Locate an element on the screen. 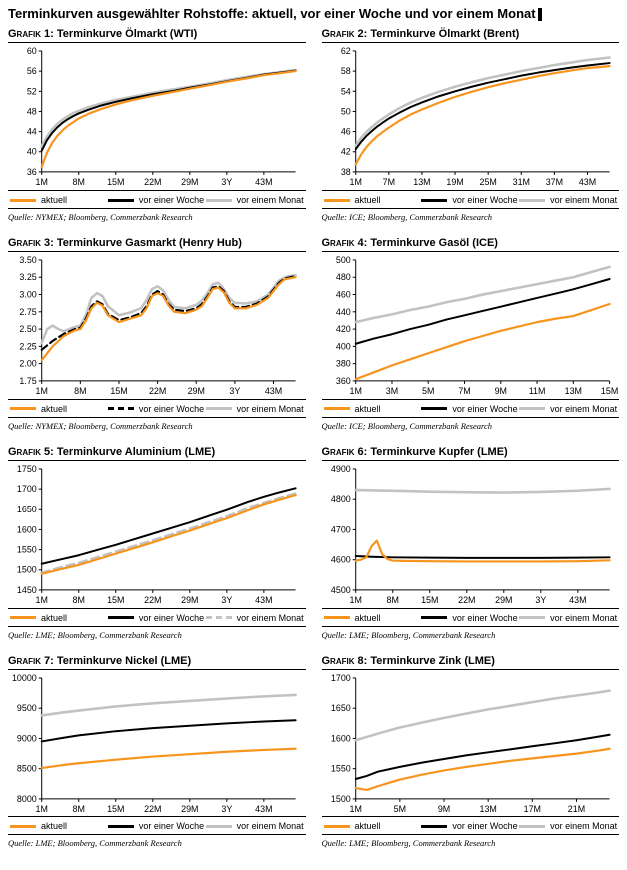 Image resolution: width=627 pixels, height=870 pixels. y-tick-label: 54 is located at coordinates (345, 92).